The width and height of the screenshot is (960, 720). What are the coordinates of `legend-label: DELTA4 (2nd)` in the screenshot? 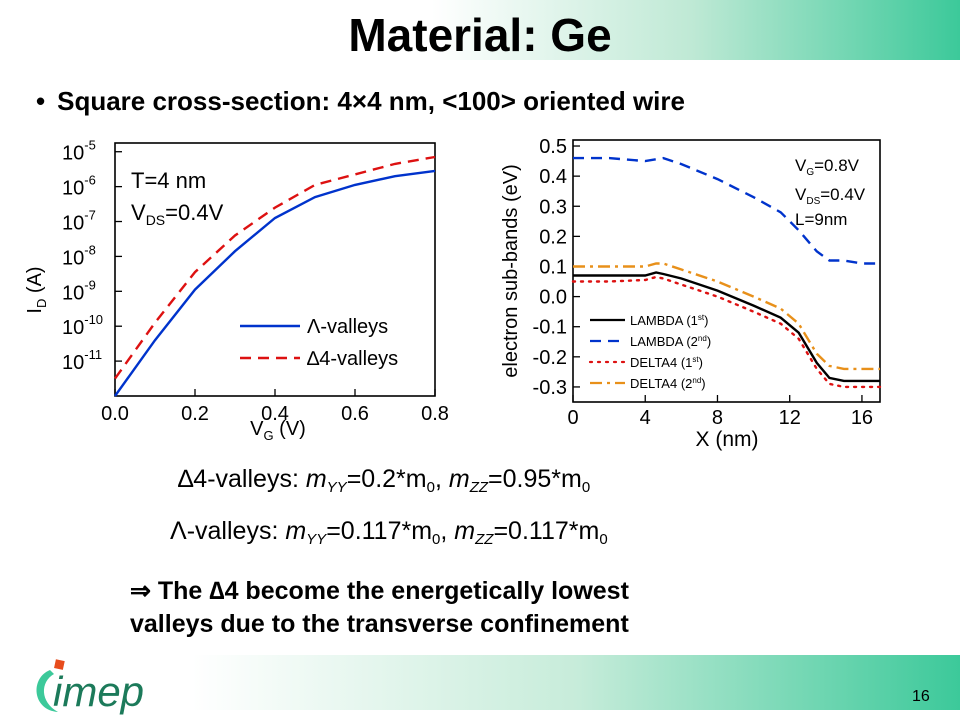 It's located at (668, 383).